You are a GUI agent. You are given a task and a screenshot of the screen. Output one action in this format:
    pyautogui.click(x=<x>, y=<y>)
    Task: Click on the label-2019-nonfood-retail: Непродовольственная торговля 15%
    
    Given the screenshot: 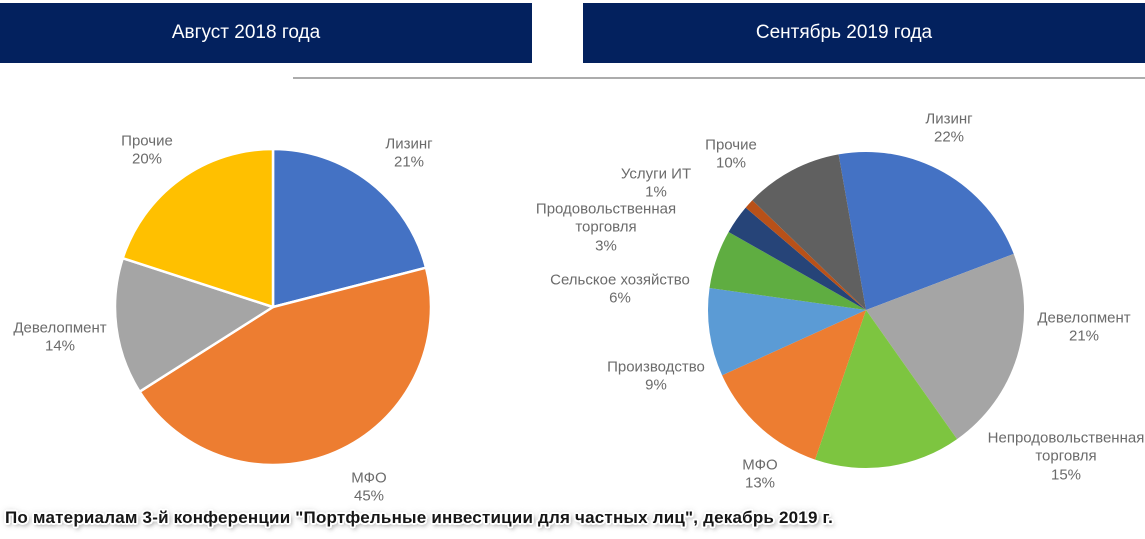 What is the action you would take?
    pyautogui.click(x=1063, y=457)
    